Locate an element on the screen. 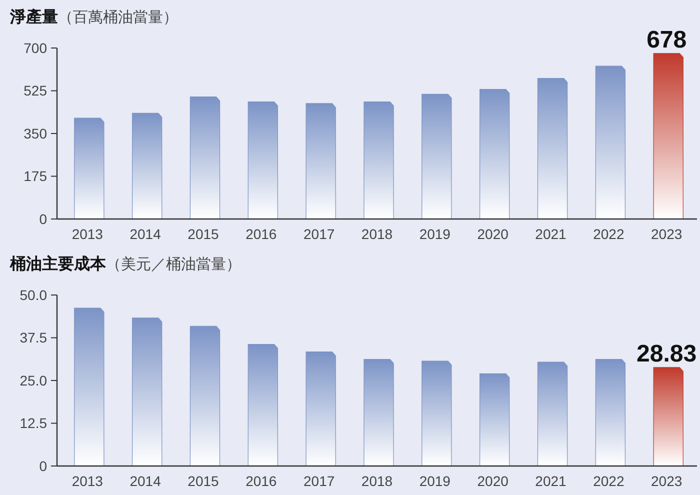  y-tick-label: 700 is located at coordinates (36, 48).